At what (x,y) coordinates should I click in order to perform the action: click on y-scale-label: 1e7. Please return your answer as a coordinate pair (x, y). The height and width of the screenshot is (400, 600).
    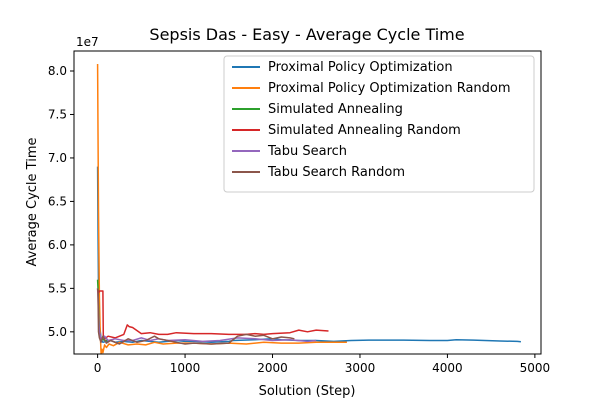
    Looking at the image, I should click on (87, 42).